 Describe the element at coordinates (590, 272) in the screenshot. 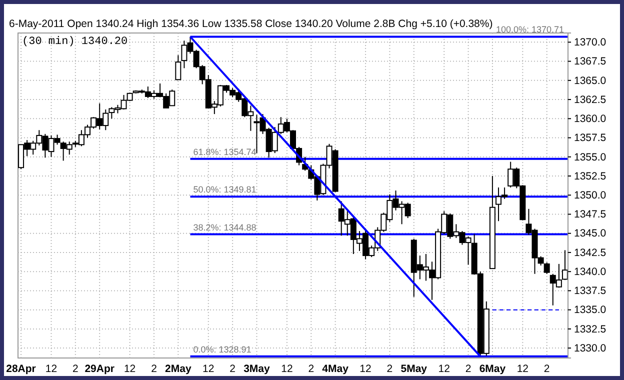

I see `y-tick-label: 1340.0` at that location.